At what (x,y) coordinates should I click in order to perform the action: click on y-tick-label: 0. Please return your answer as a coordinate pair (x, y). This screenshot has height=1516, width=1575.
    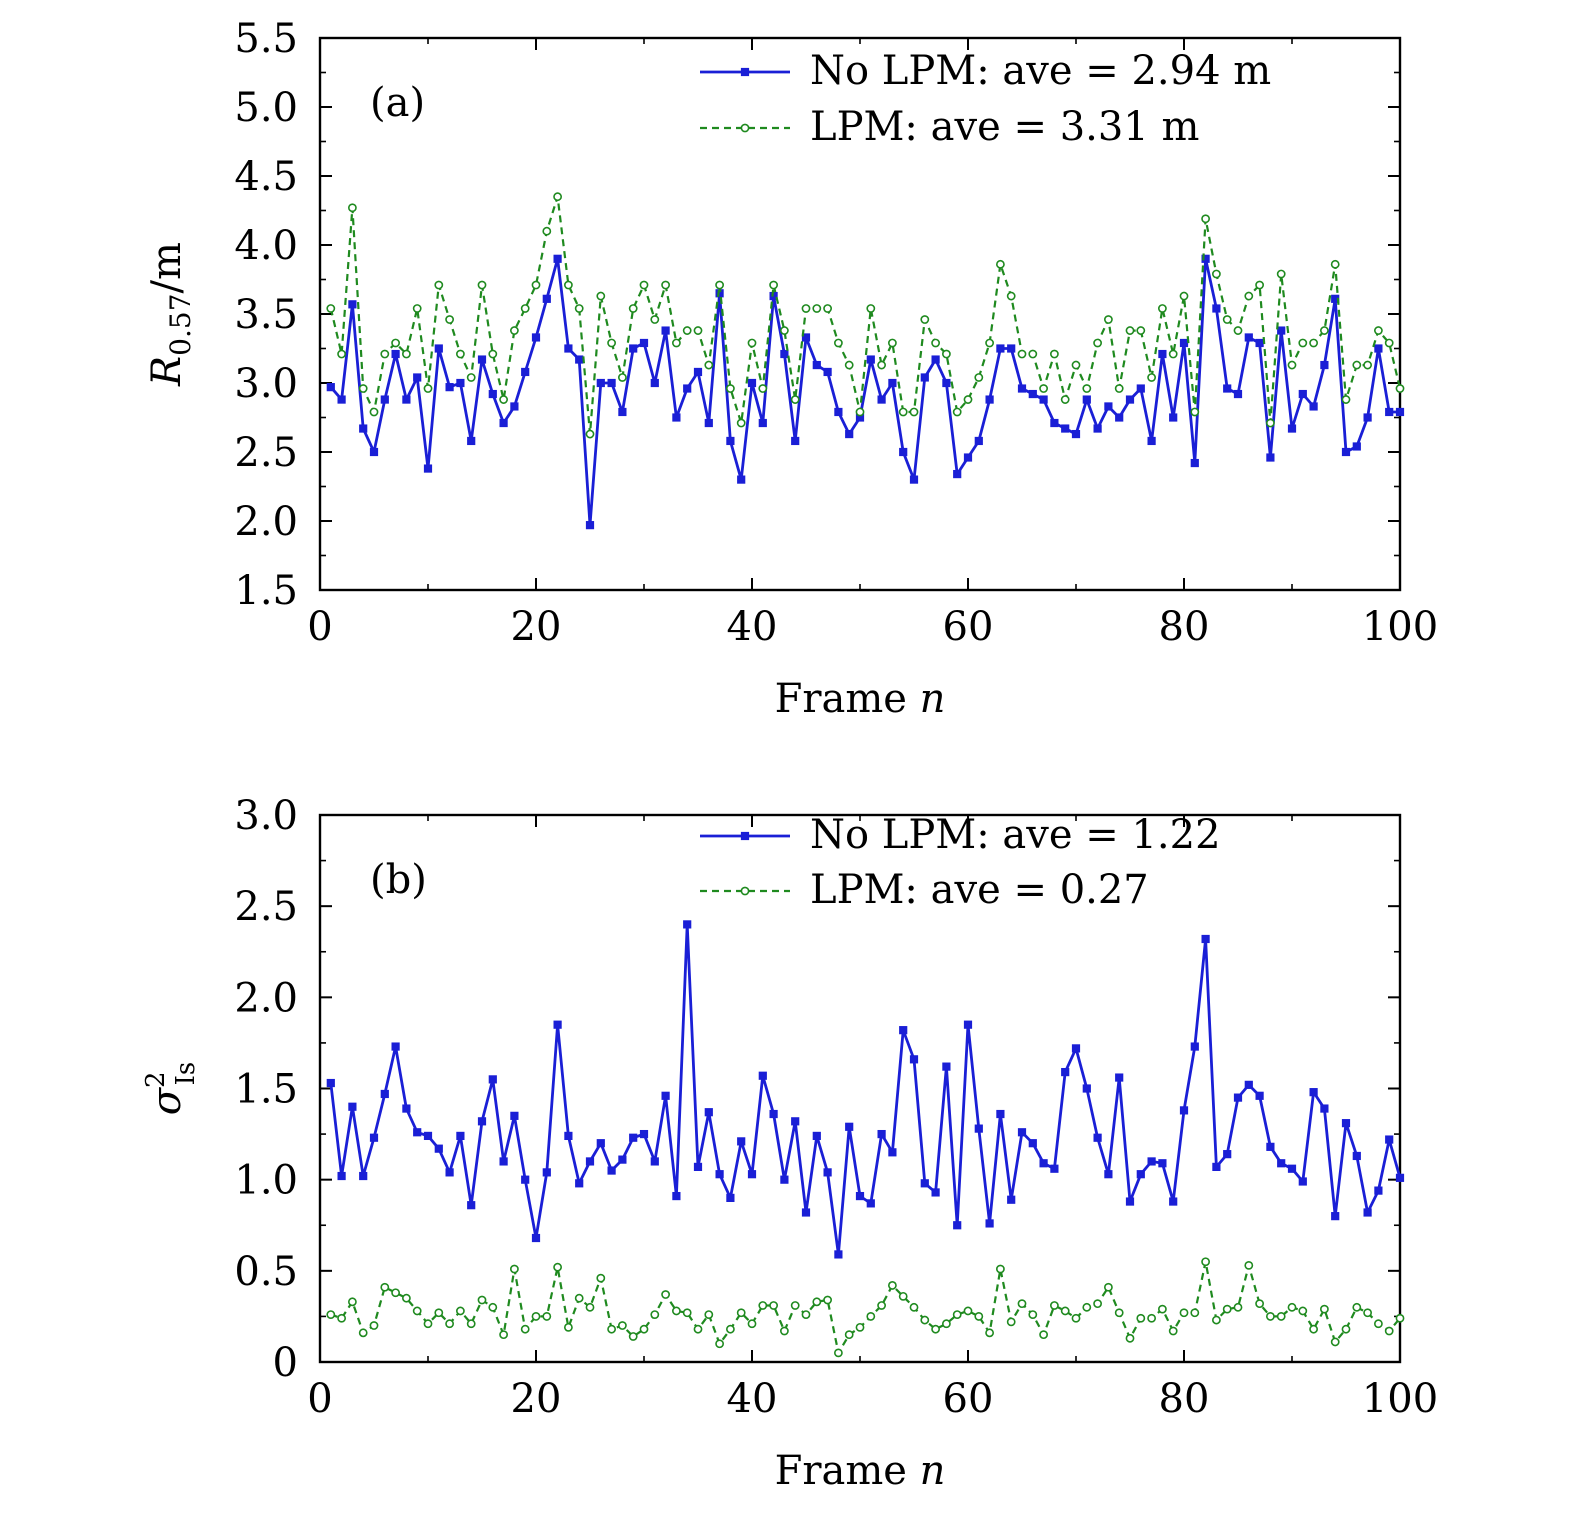
    Looking at the image, I should click on (285, 1363).